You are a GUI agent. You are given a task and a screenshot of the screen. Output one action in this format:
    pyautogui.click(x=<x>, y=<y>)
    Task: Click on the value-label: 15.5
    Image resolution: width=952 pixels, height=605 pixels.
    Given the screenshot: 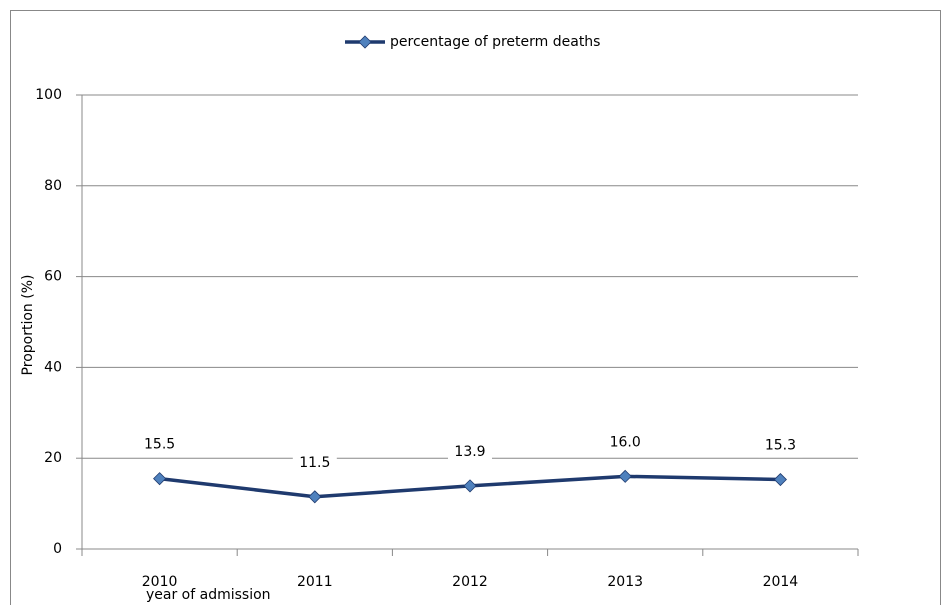 What is the action you would take?
    pyautogui.click(x=159, y=445)
    